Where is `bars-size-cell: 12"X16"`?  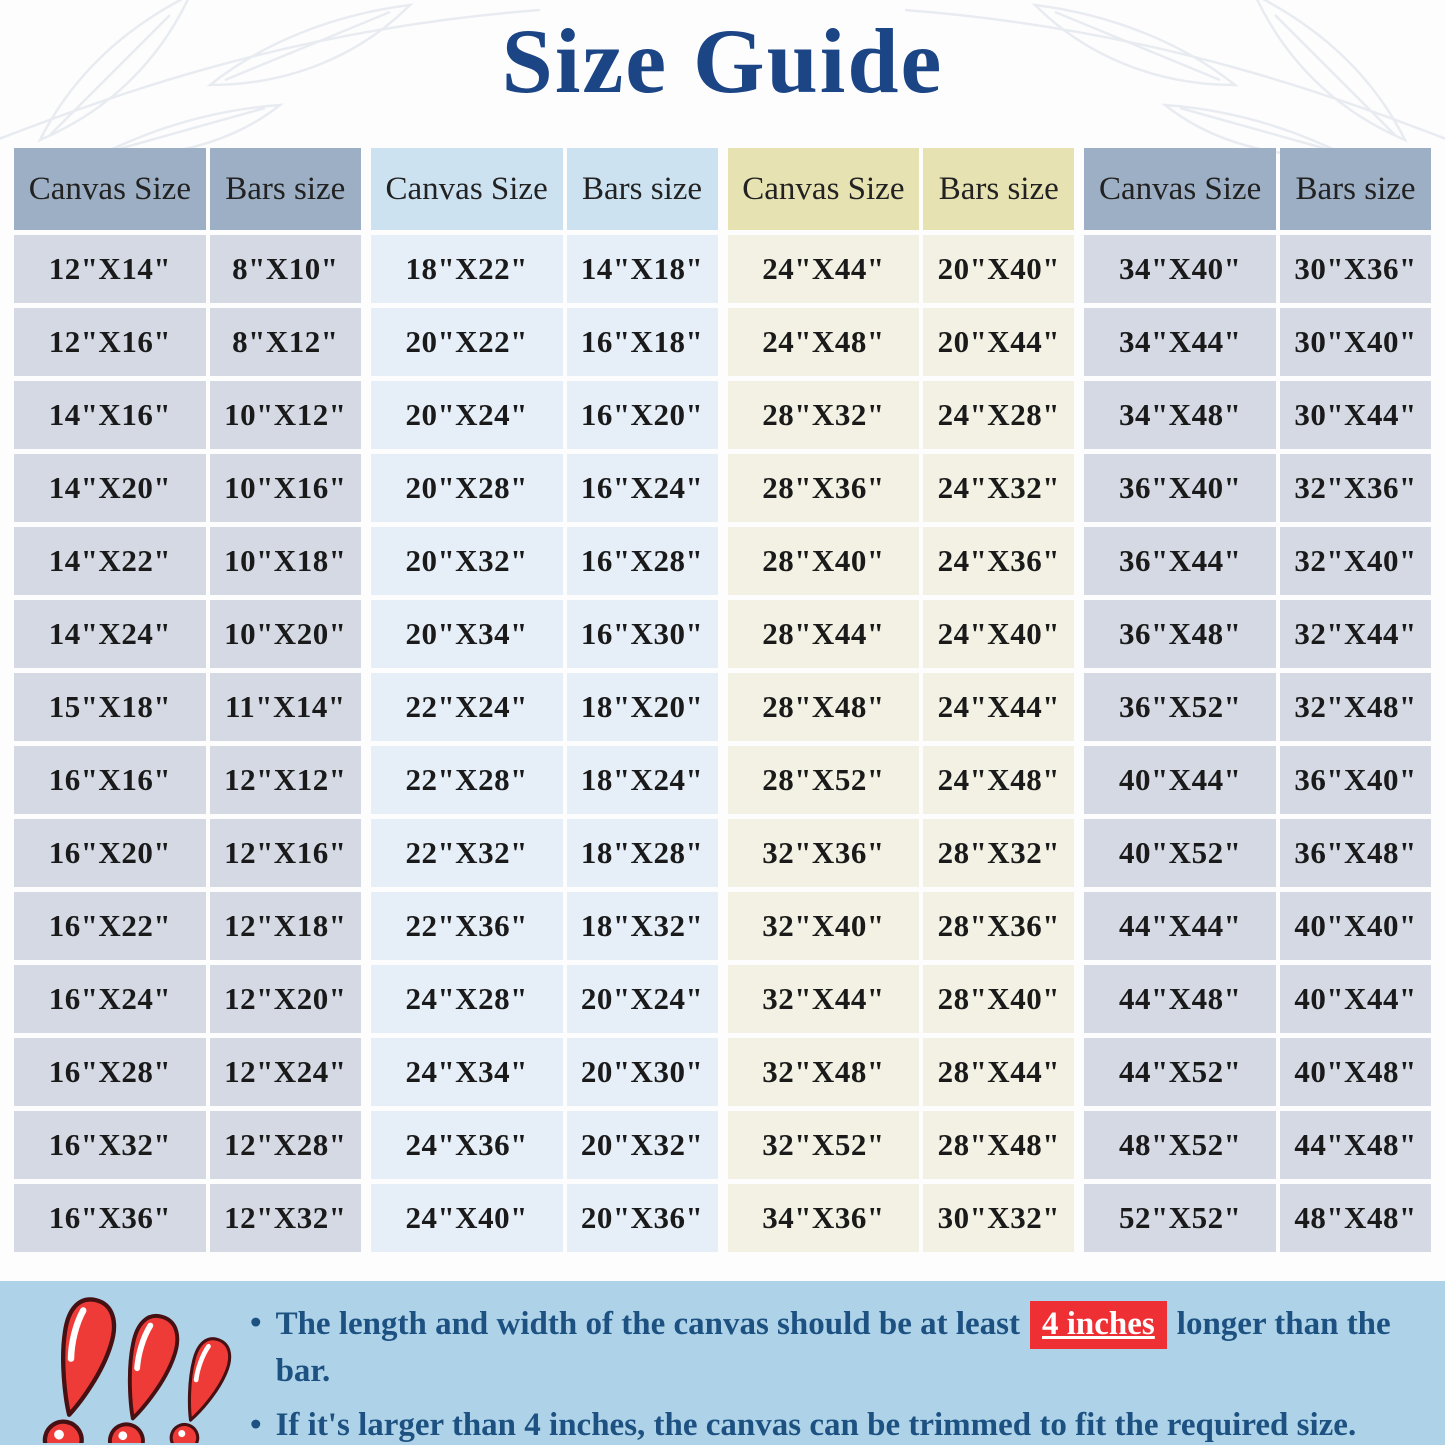 bars-size-cell: 12"X16" is located at coordinates (285, 853).